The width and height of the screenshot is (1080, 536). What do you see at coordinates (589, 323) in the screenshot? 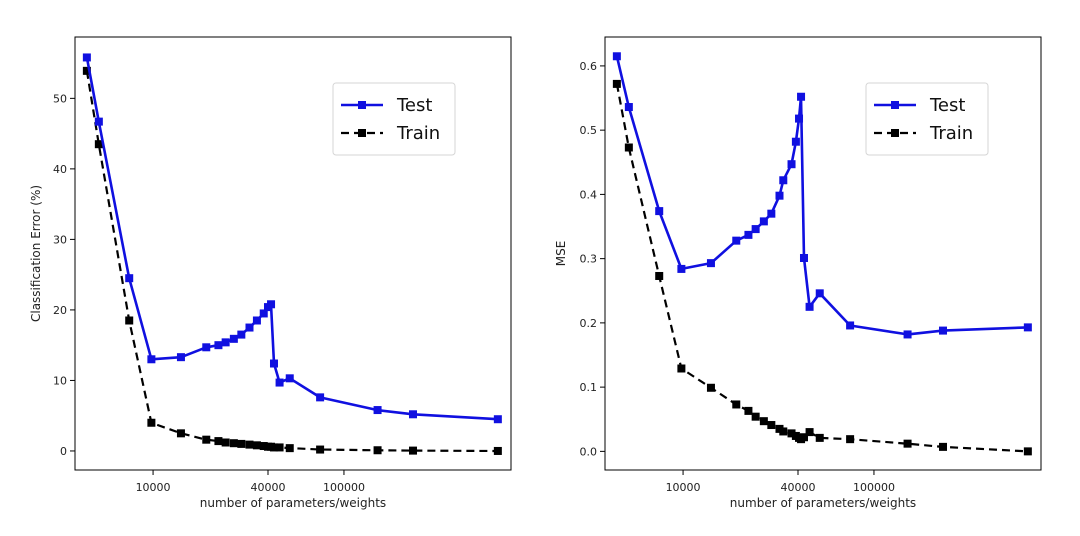
I see `y-tick-label: 0.2` at bounding box center [589, 323].